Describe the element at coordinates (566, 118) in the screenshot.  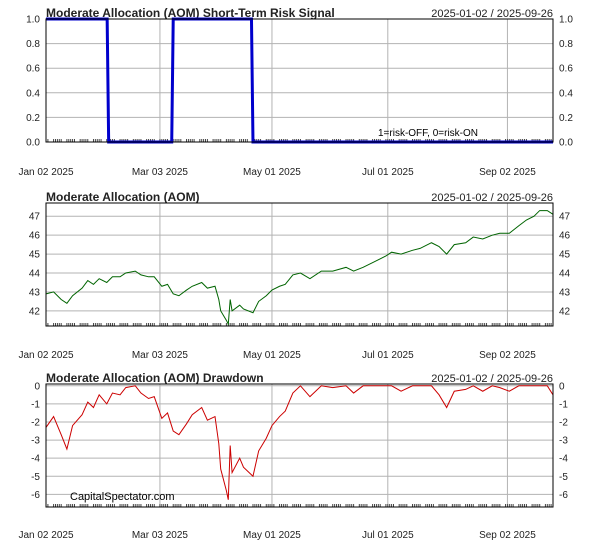
I see `risk-signal-y-tick-label-right: 0.2` at that location.